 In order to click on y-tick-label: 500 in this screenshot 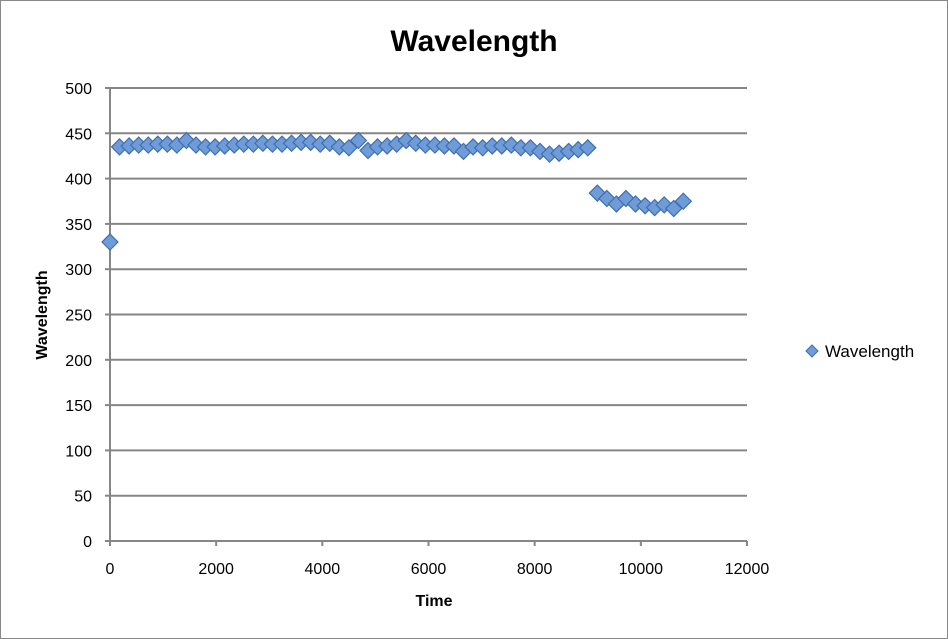, I will do `click(78, 89)`.